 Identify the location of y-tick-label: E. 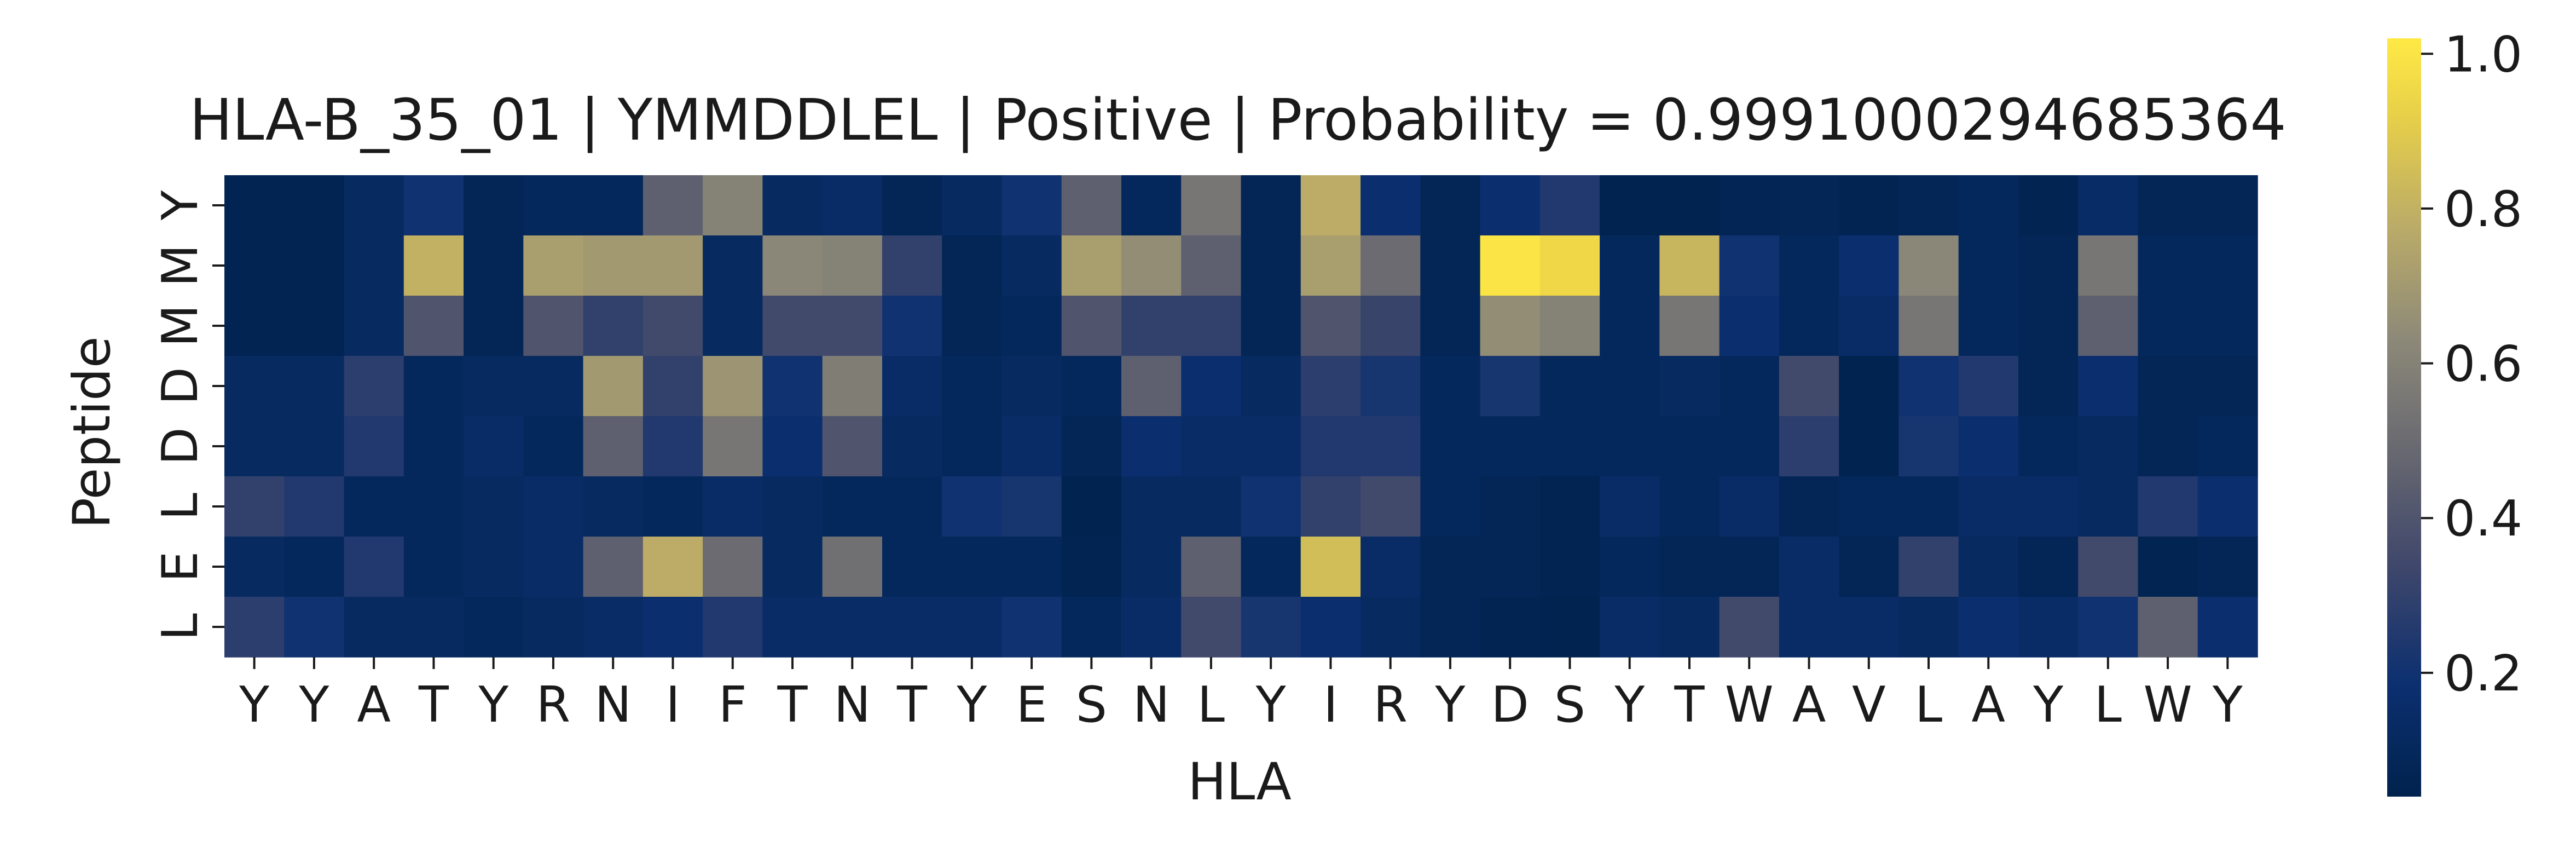
(180, 567).